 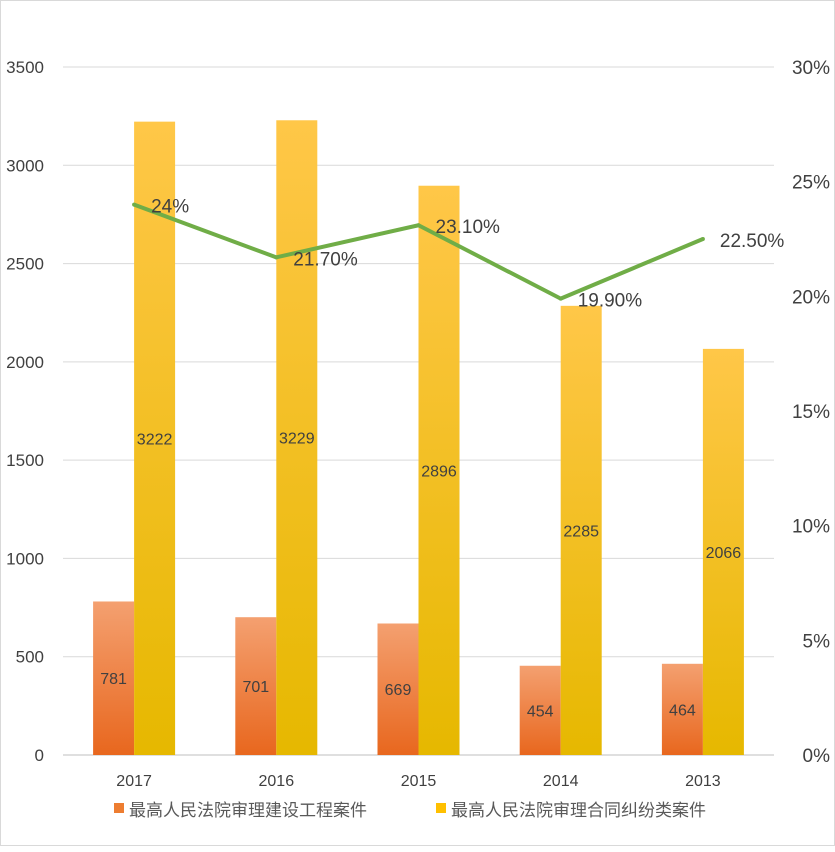 I want to click on right-axis: 0% 5% 10% 15% 20% 25% 30%, so click(x=811, y=412).